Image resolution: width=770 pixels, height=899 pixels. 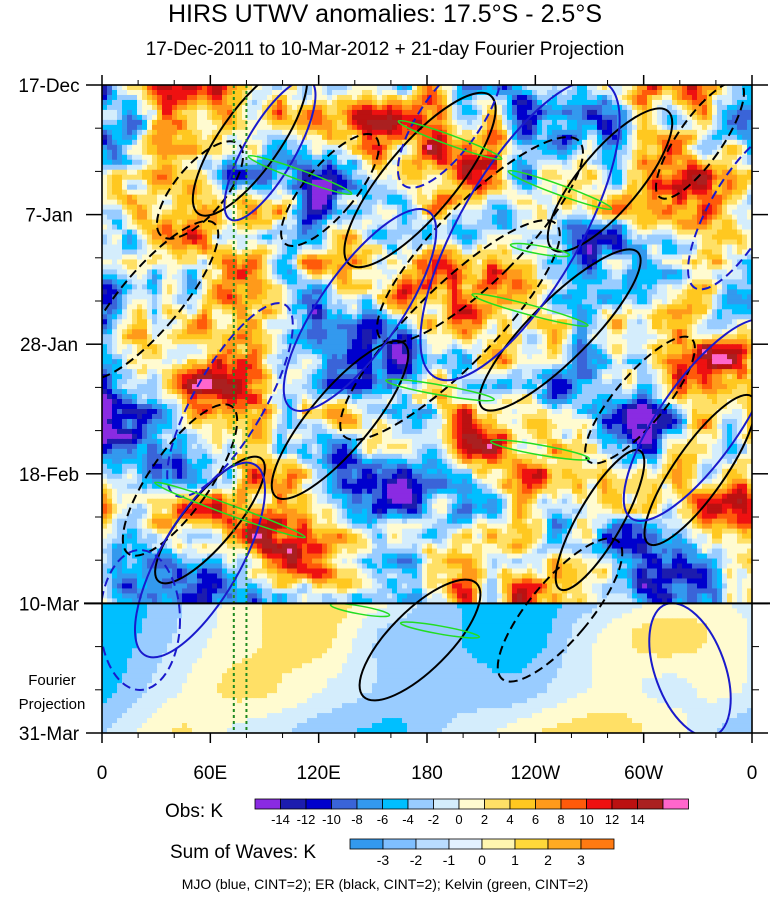 What do you see at coordinates (535, 819) in the screenshot?
I see `obs-colorbar-label: 6` at bounding box center [535, 819].